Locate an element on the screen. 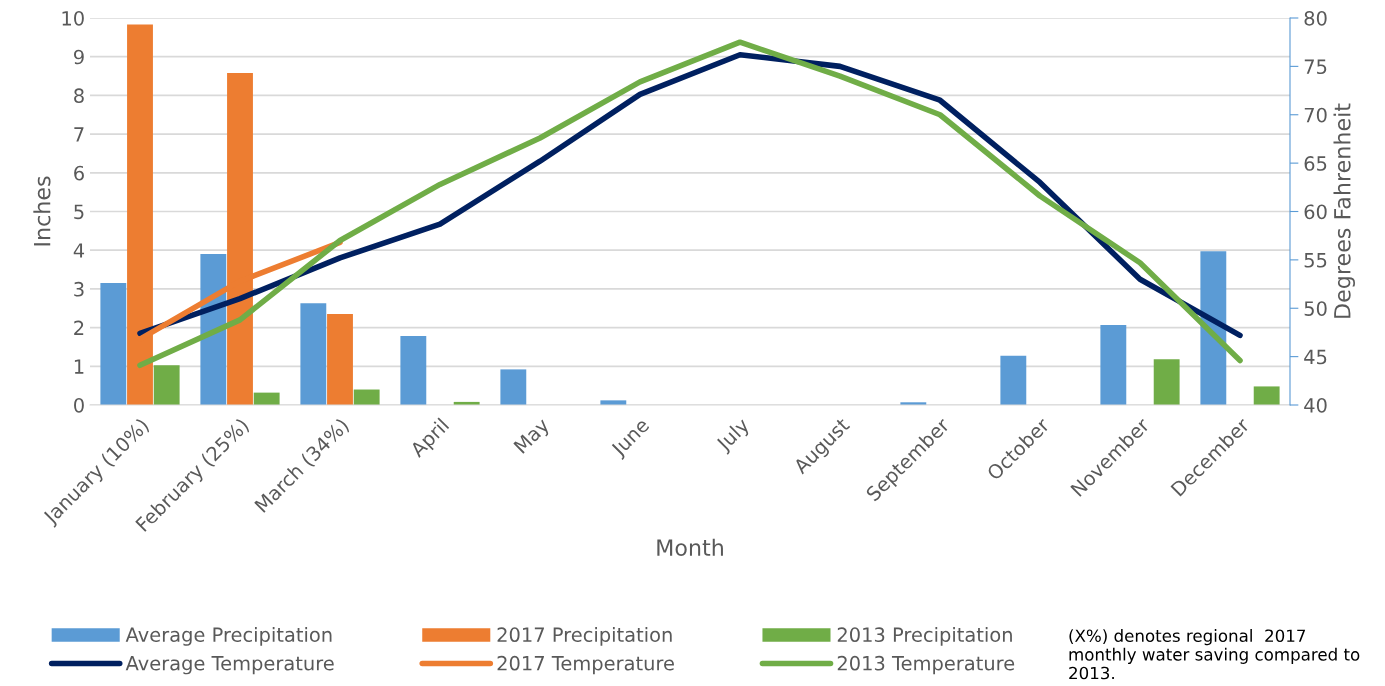  legend-label: Average Temperature is located at coordinates (229, 665).